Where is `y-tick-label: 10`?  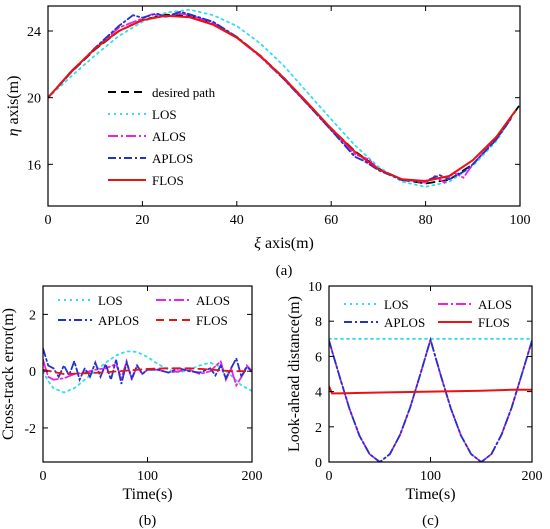 y-tick-label: 10 is located at coordinates (315, 287).